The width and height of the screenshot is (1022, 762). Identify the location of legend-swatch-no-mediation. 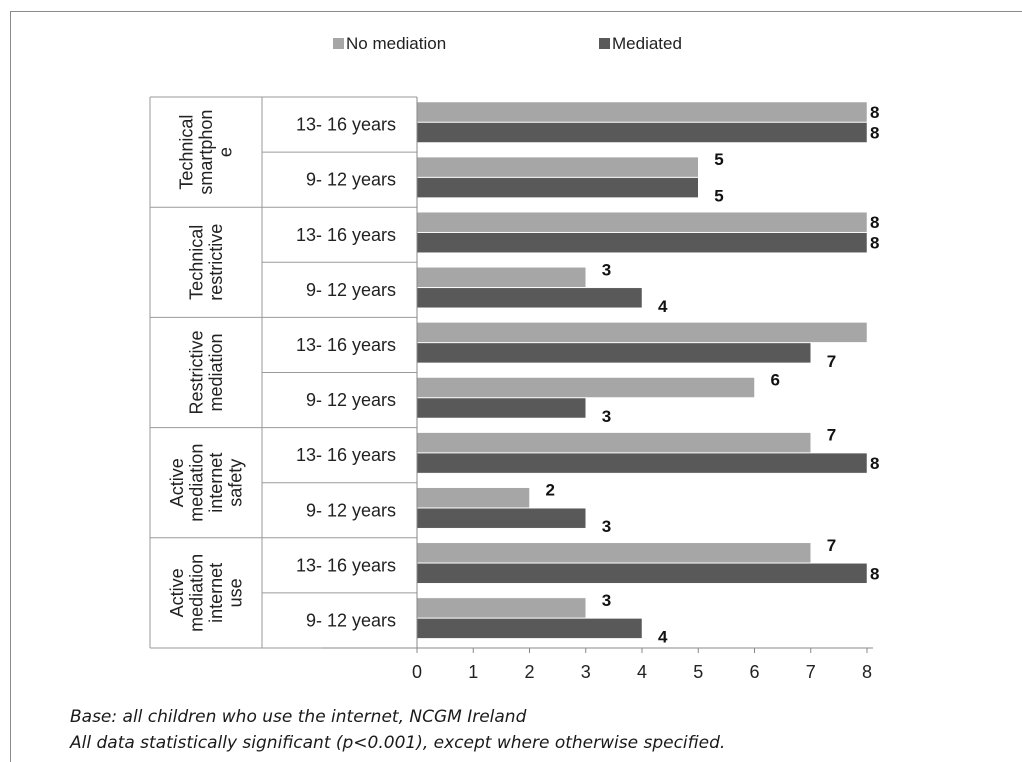
(338, 43).